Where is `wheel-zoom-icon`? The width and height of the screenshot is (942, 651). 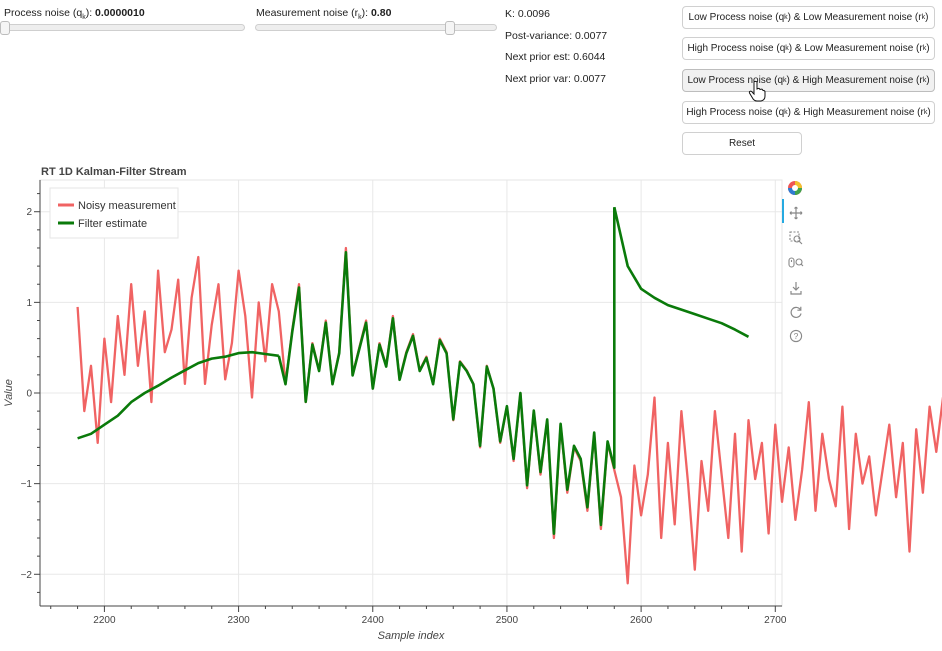 wheel-zoom-icon is located at coordinates (796, 263).